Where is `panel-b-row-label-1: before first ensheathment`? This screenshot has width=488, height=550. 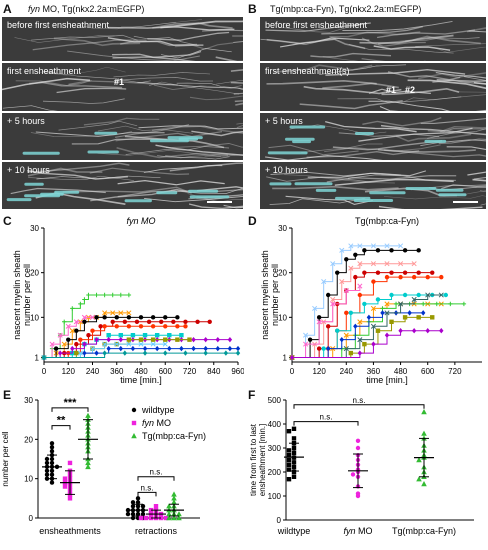 panel-b-row-label-1: before first ensheathment is located at coordinates (316, 25).